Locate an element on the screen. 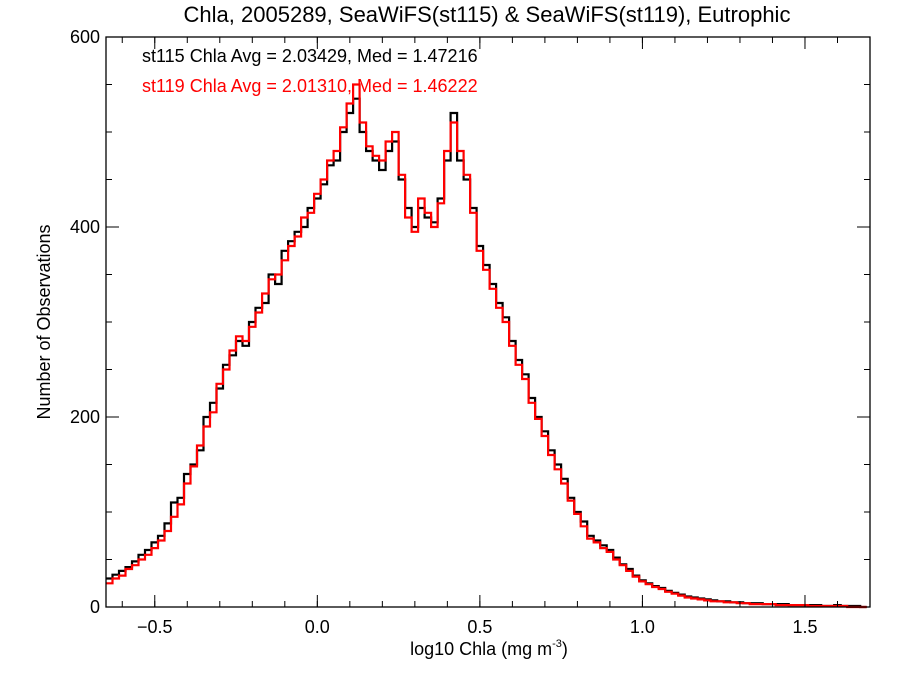 This screenshot has width=900, height=680. x-axis-label: log10 Chla (mg m-3) is located at coordinates (489, 648).